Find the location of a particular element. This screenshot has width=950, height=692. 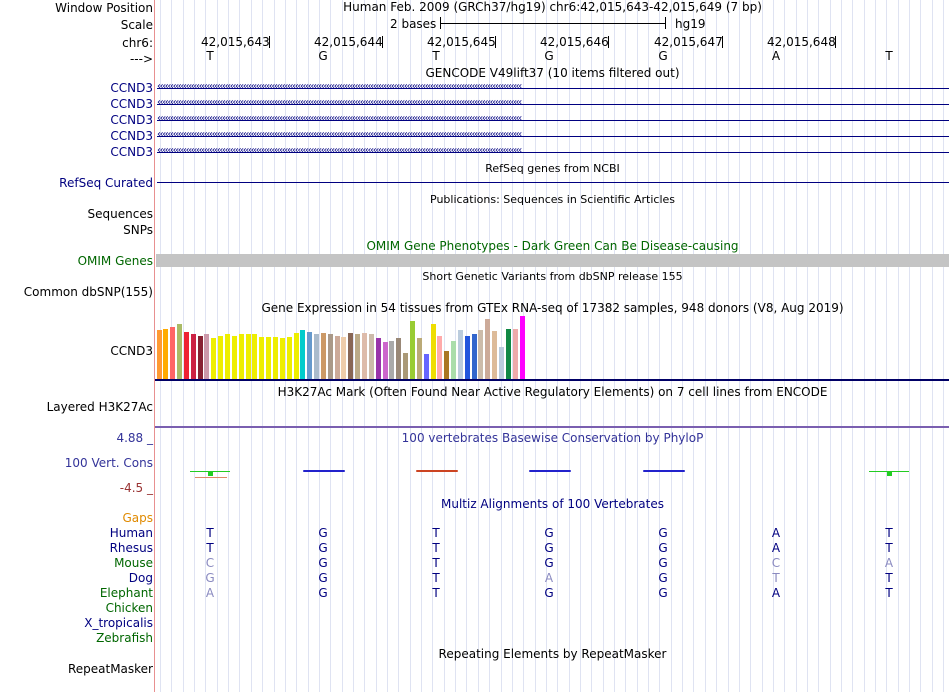

multiz-title: Multiz Alignments of 100 Vertebrates is located at coordinates (552, 504).